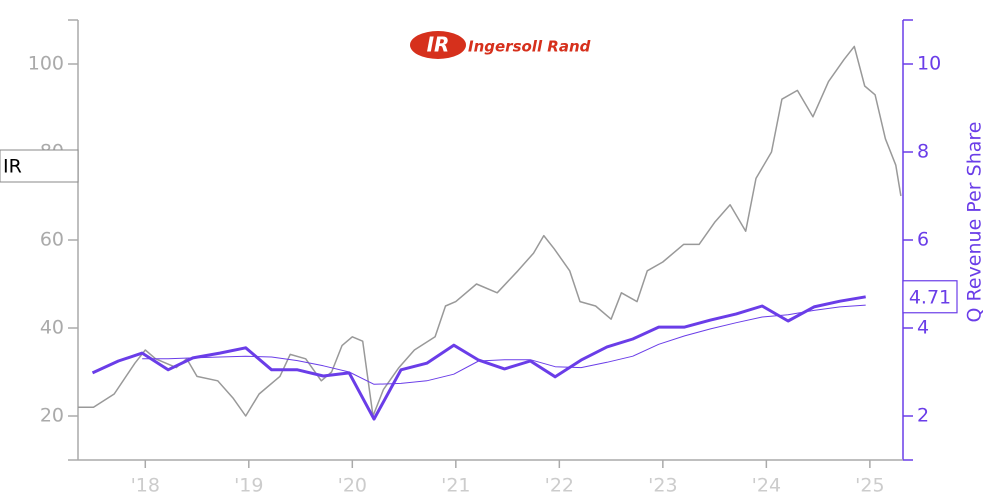 Image resolution: width=1000 pixels, height=500 pixels. I want to click on last-value-label: 4.71, so click(930, 297).